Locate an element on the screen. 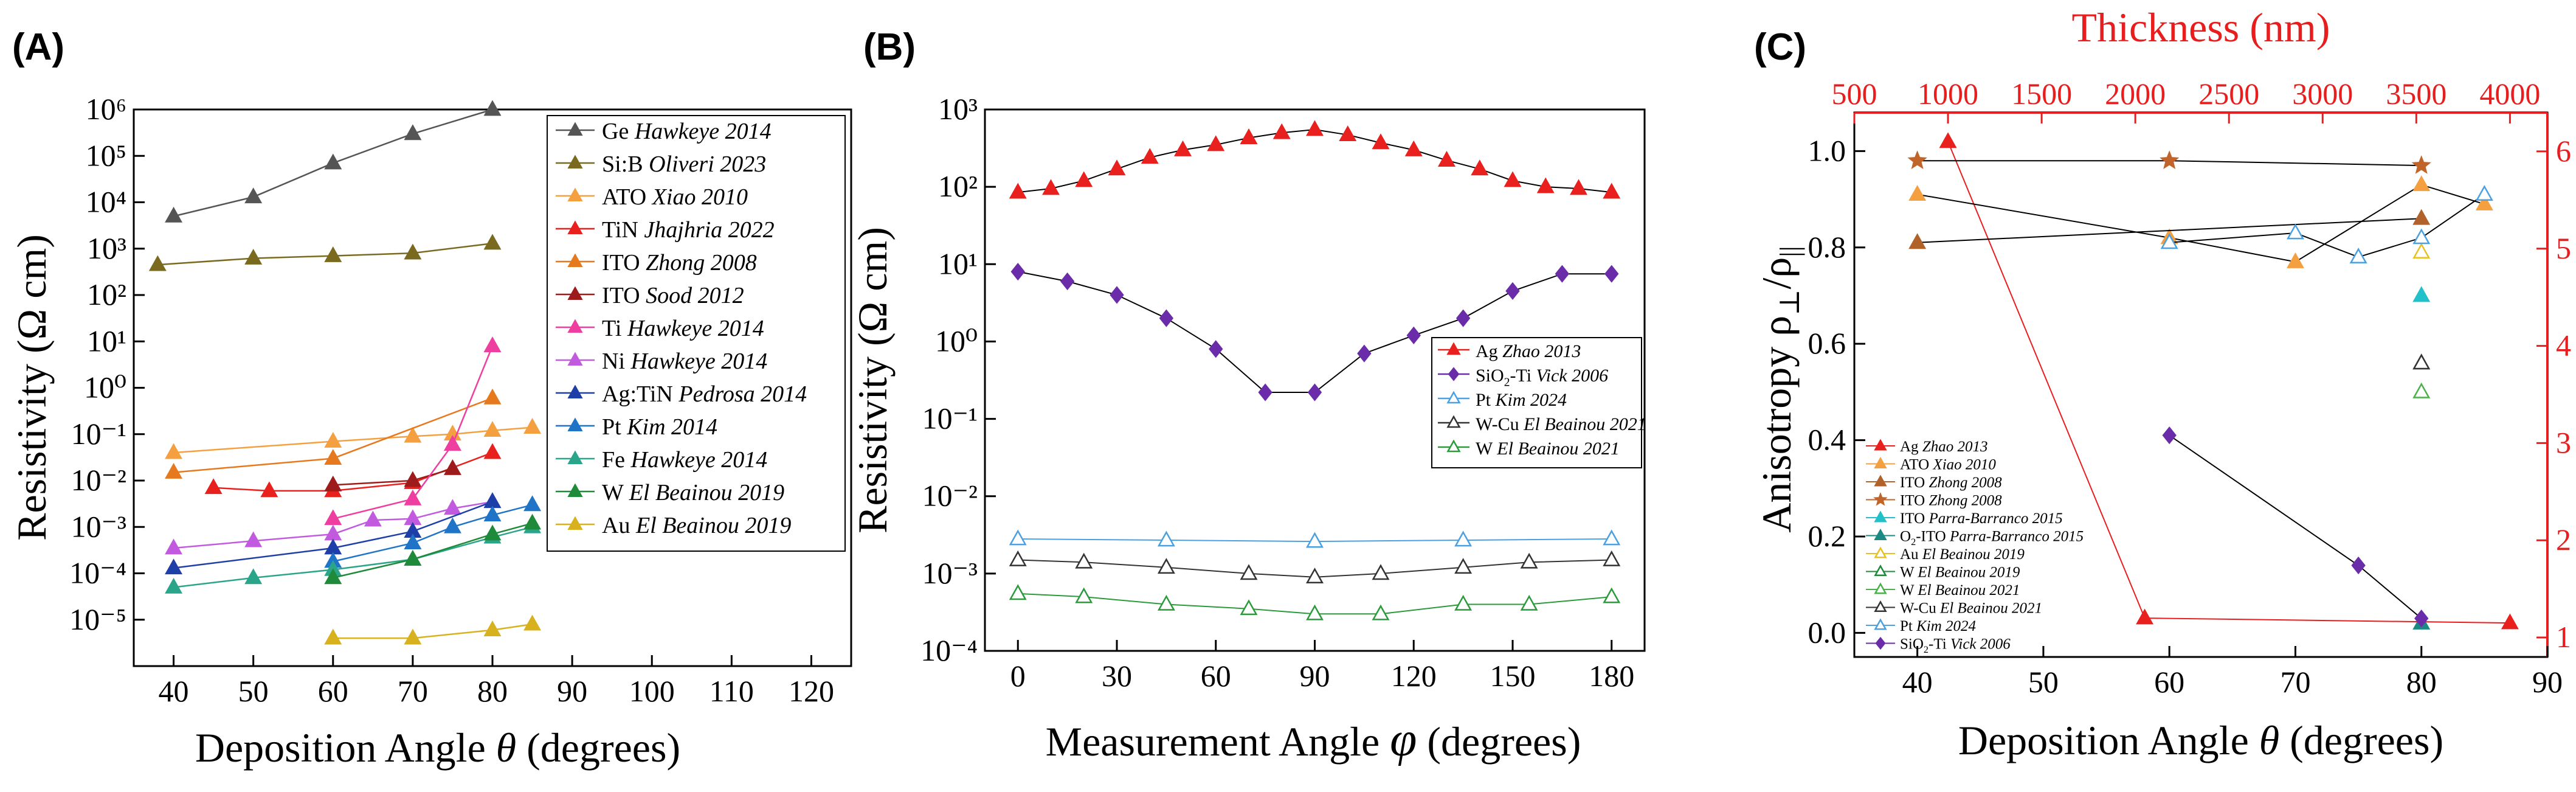 This screenshot has width=2576, height=792. y2-tick-label: 5 is located at coordinates (2563, 248).